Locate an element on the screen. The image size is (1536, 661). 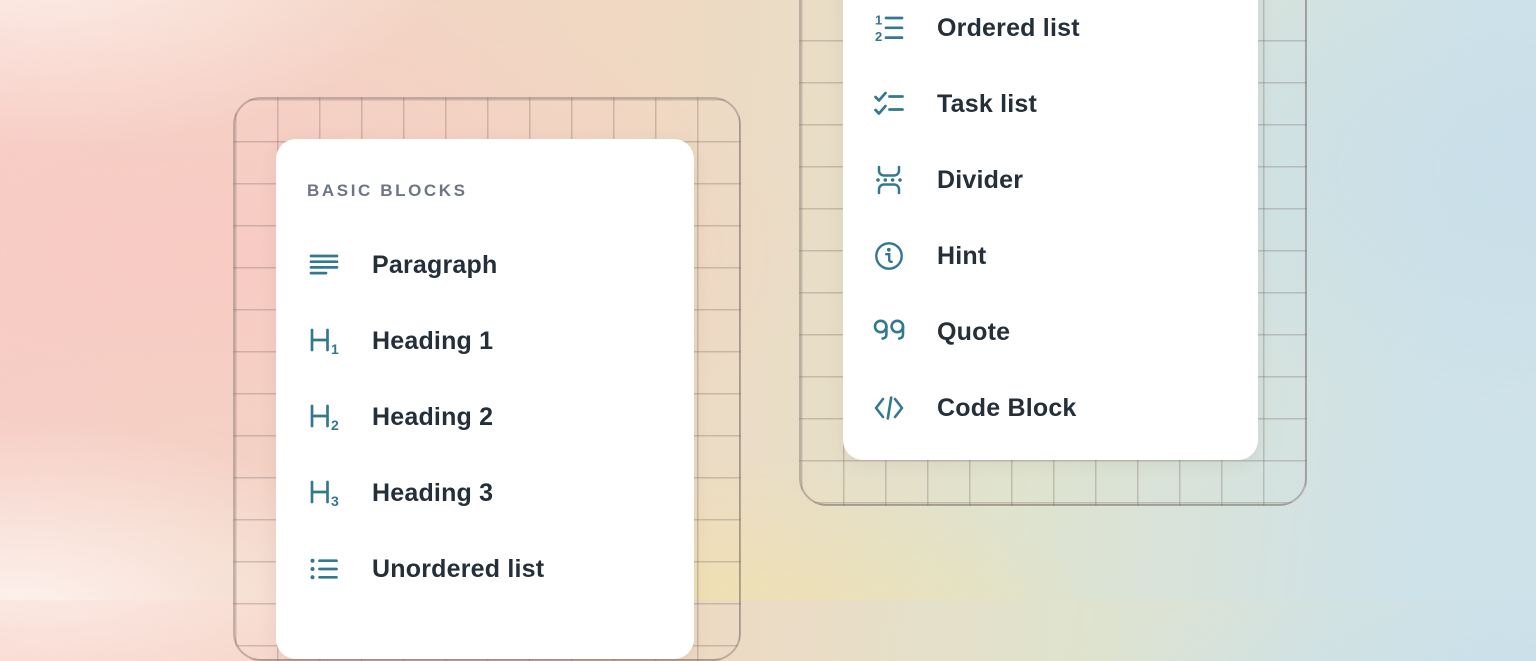
menu-item-label: Heading 2 is located at coordinates (433, 416).